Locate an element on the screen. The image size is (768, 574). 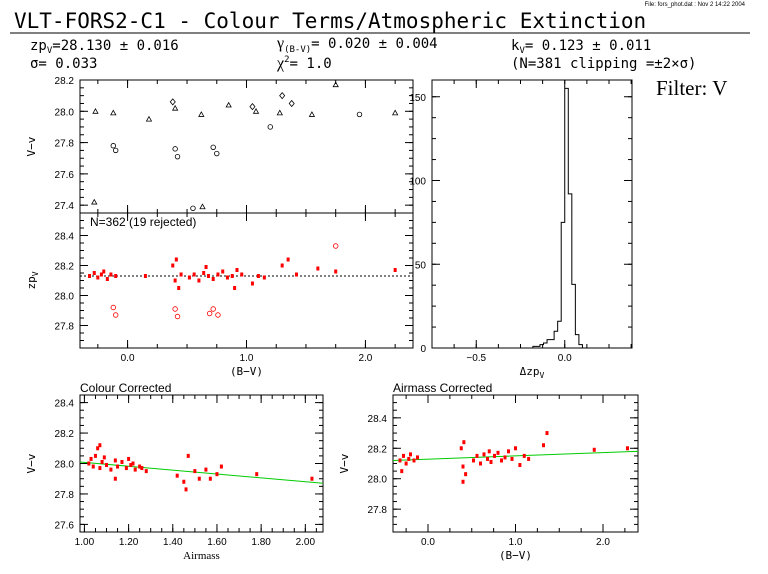
x-axis-label: ΔzpV is located at coordinates (532, 372).